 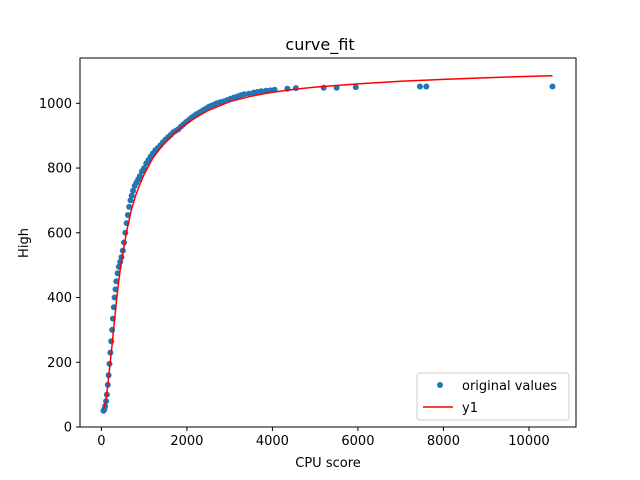 What do you see at coordinates (101, 441) in the screenshot?
I see `x-tick-label: 0` at bounding box center [101, 441].